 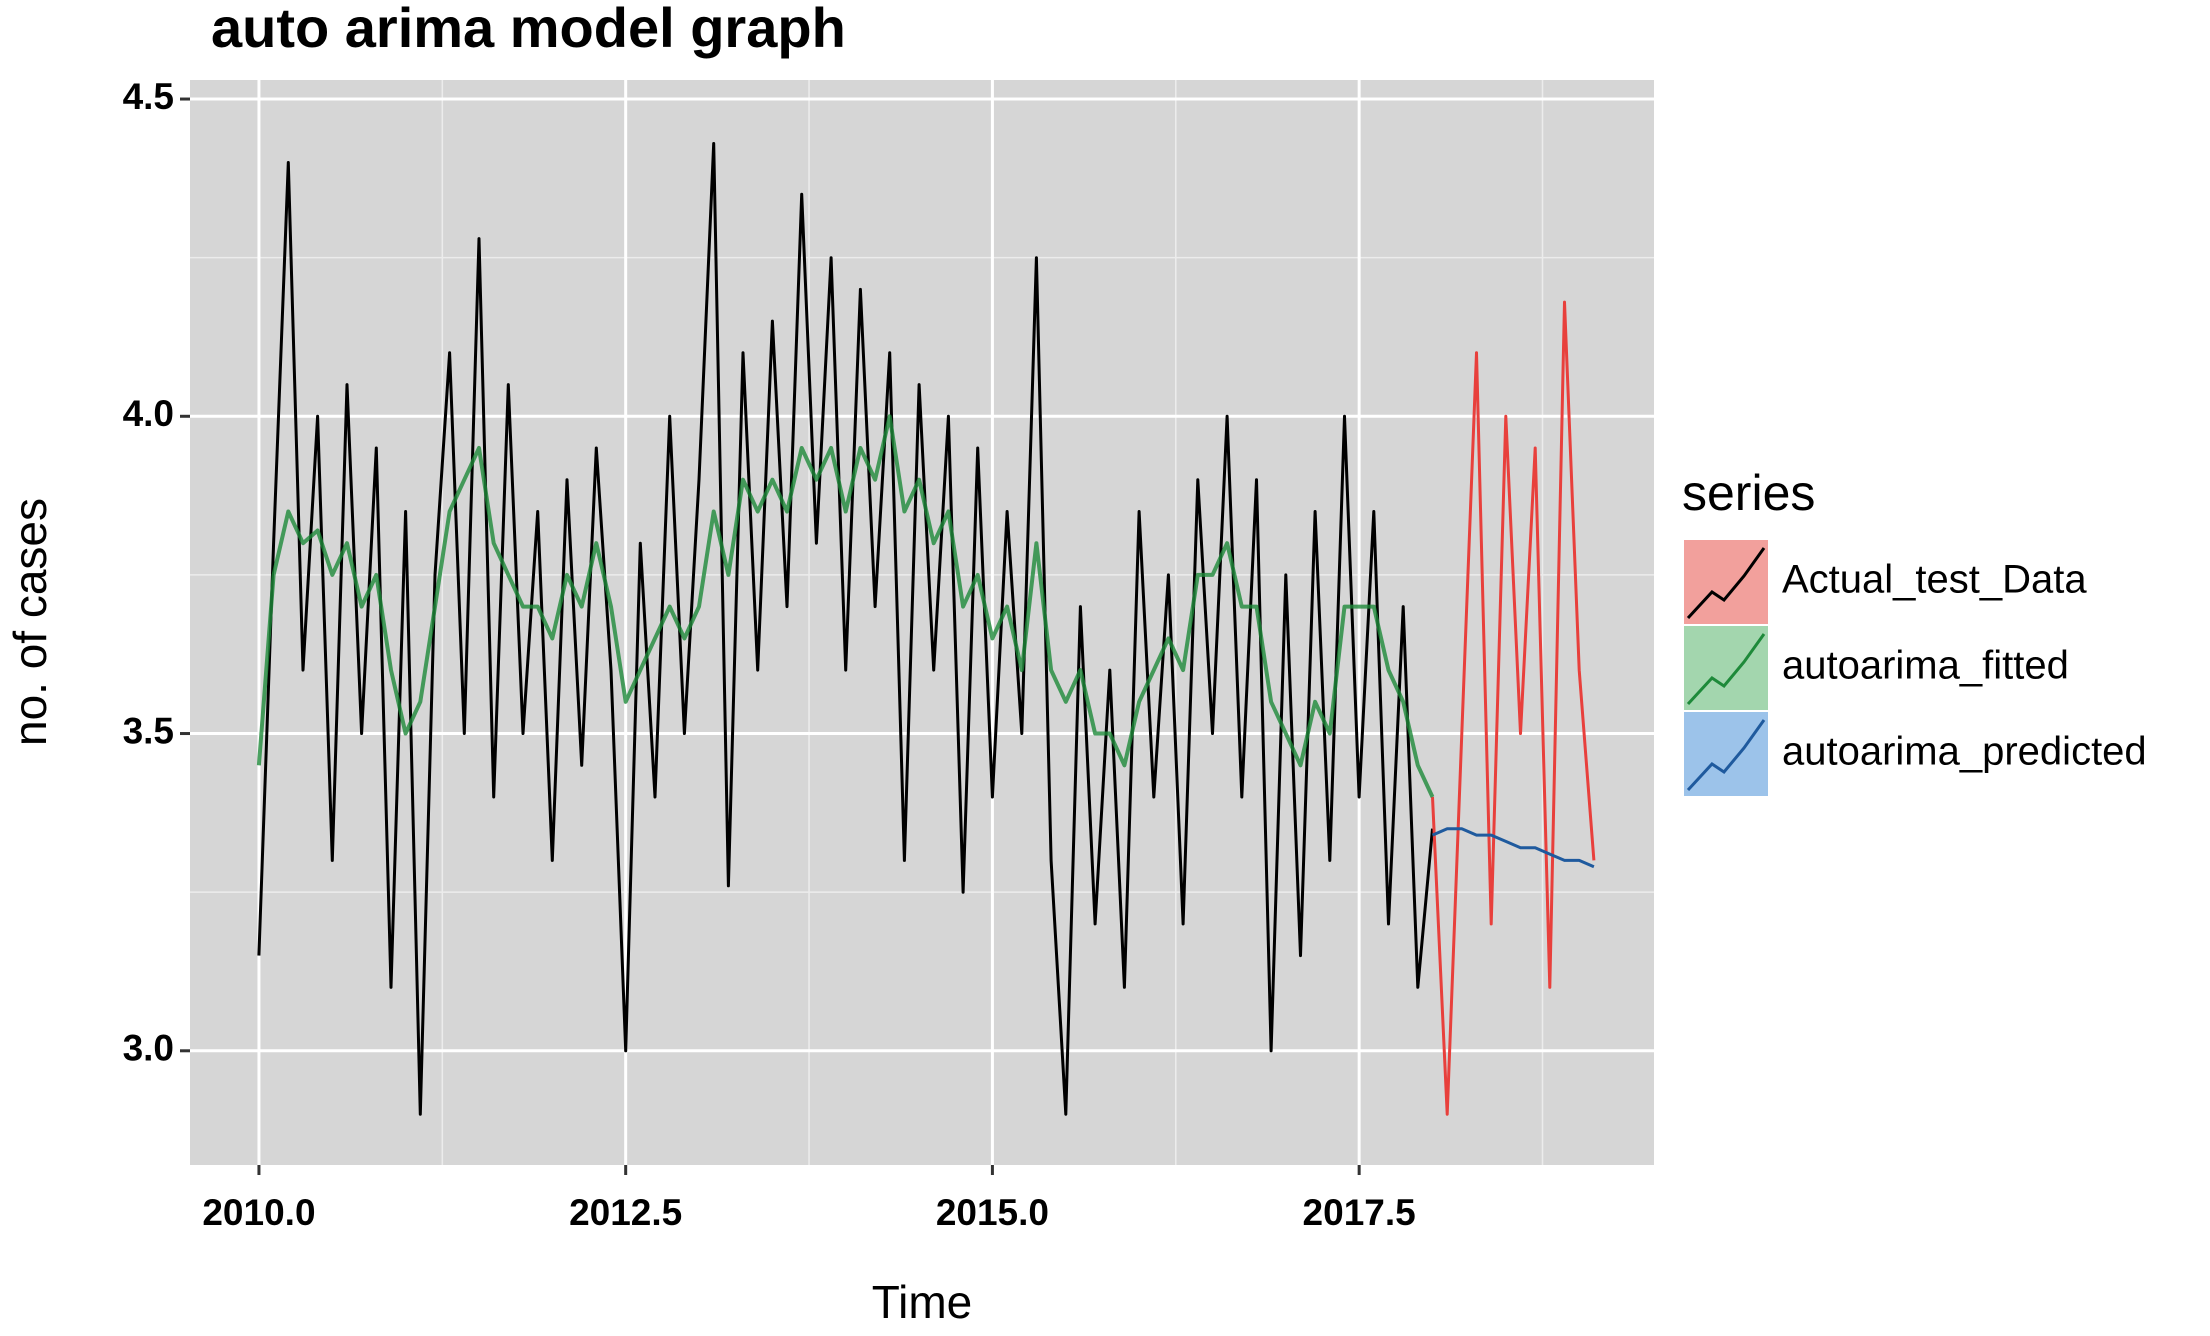 What do you see at coordinates (992, 1212) in the screenshot?
I see `x-tick-label: 2015.0` at bounding box center [992, 1212].